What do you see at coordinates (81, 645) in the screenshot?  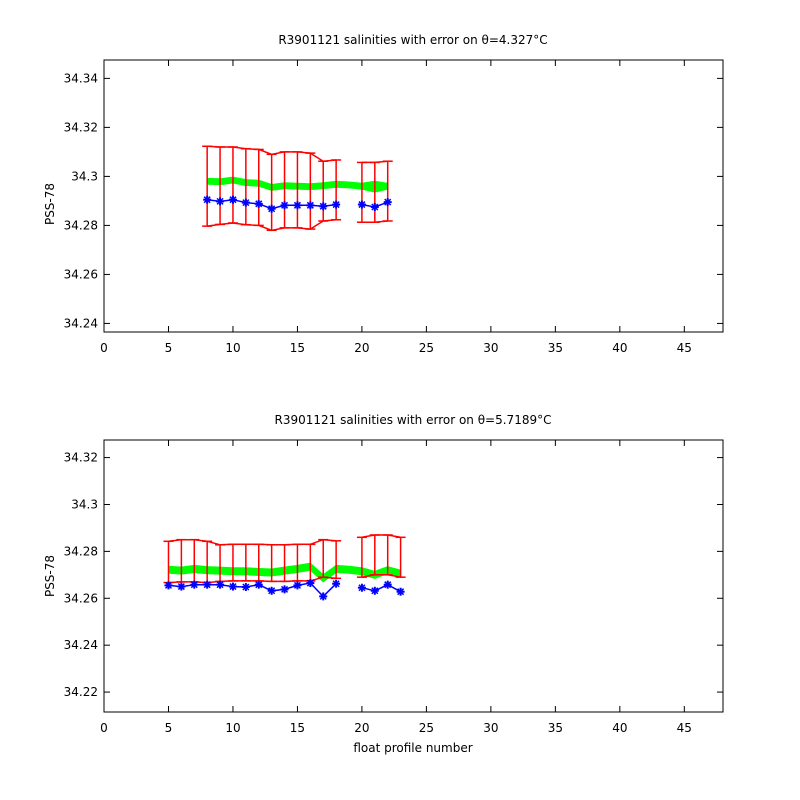 I see `bottom-y-tick-label: 34.24` at bounding box center [81, 645].